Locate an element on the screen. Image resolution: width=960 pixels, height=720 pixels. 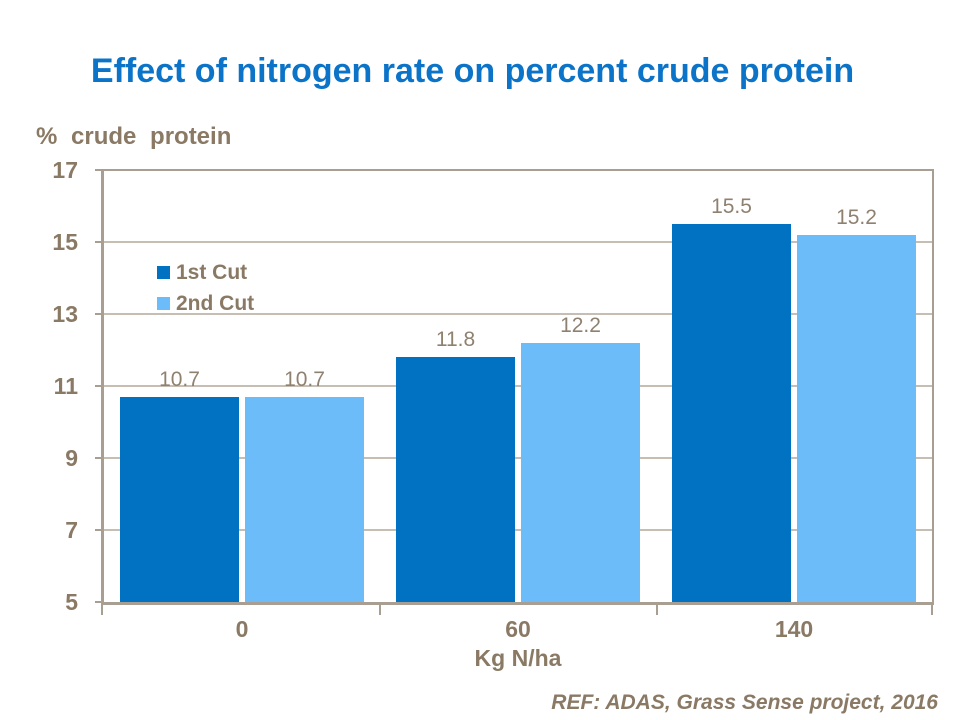
legend-item-1st-cut: 1st Cut is located at coordinates (205, 272).